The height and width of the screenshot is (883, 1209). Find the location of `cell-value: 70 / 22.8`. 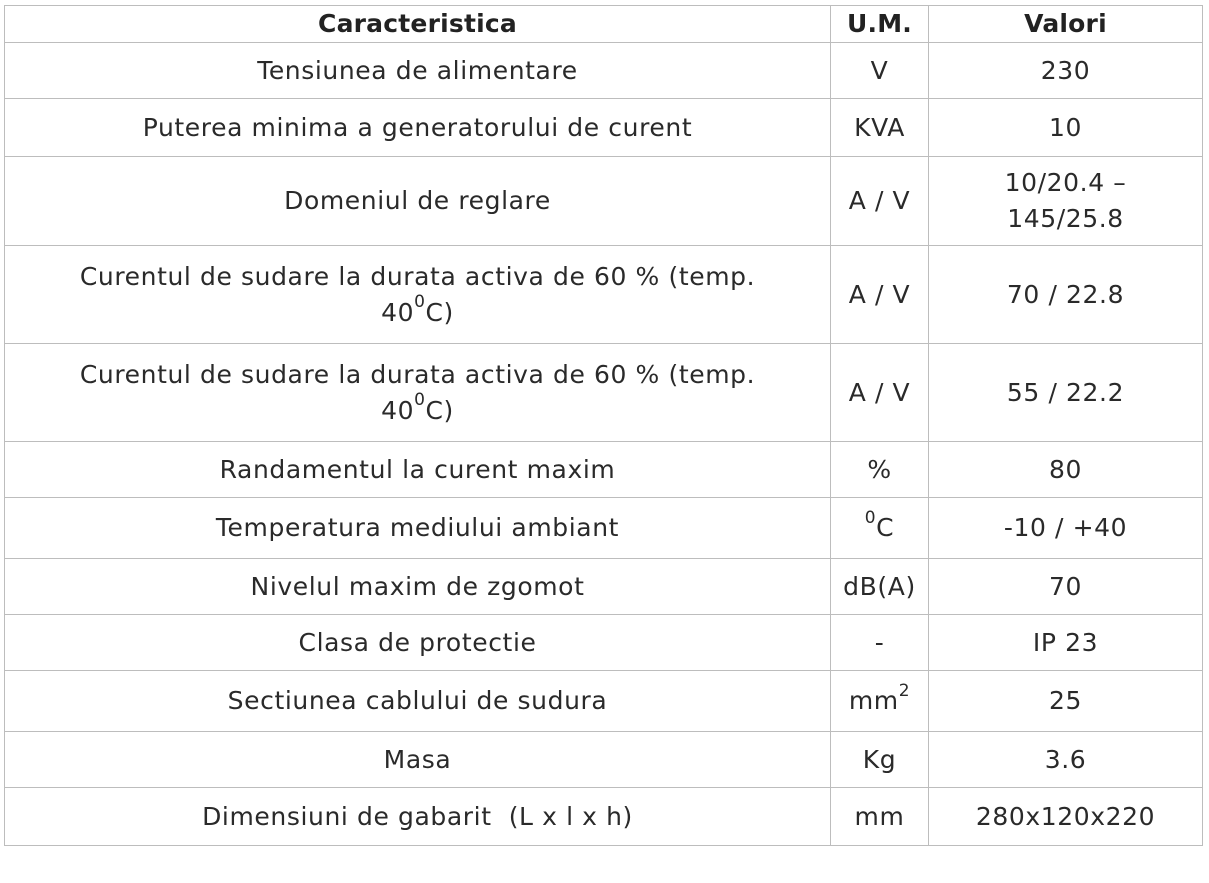

cell-value: 70 / 22.8 is located at coordinates (1065, 294).